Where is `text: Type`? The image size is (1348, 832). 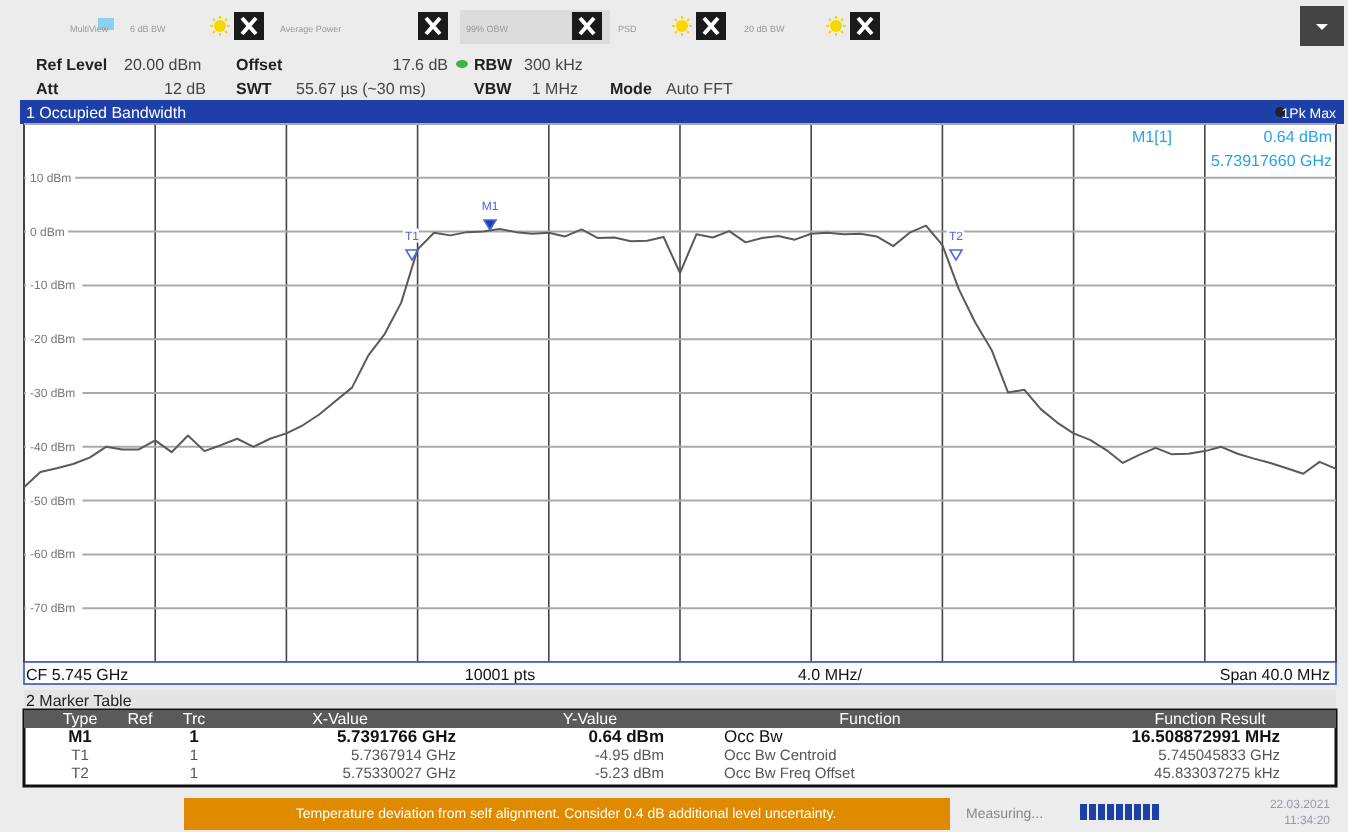
text: Type is located at coordinates (80, 719).